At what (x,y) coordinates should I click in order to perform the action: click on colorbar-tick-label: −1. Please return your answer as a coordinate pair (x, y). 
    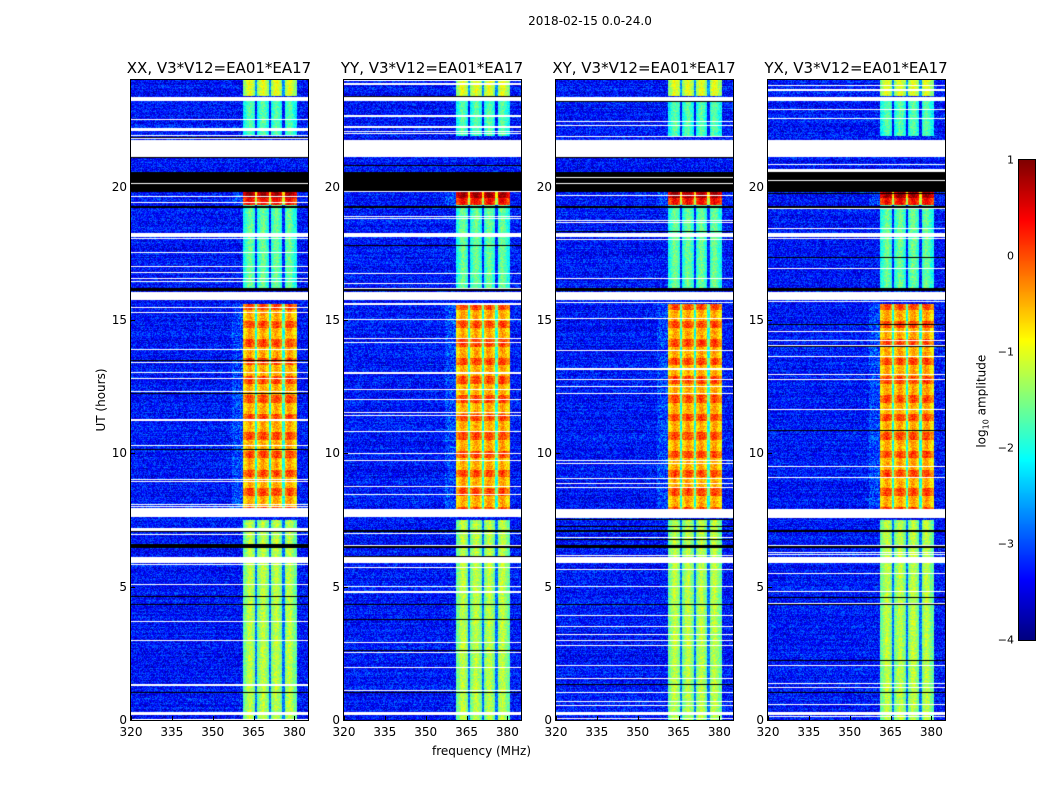
    Looking at the image, I should click on (1005, 352).